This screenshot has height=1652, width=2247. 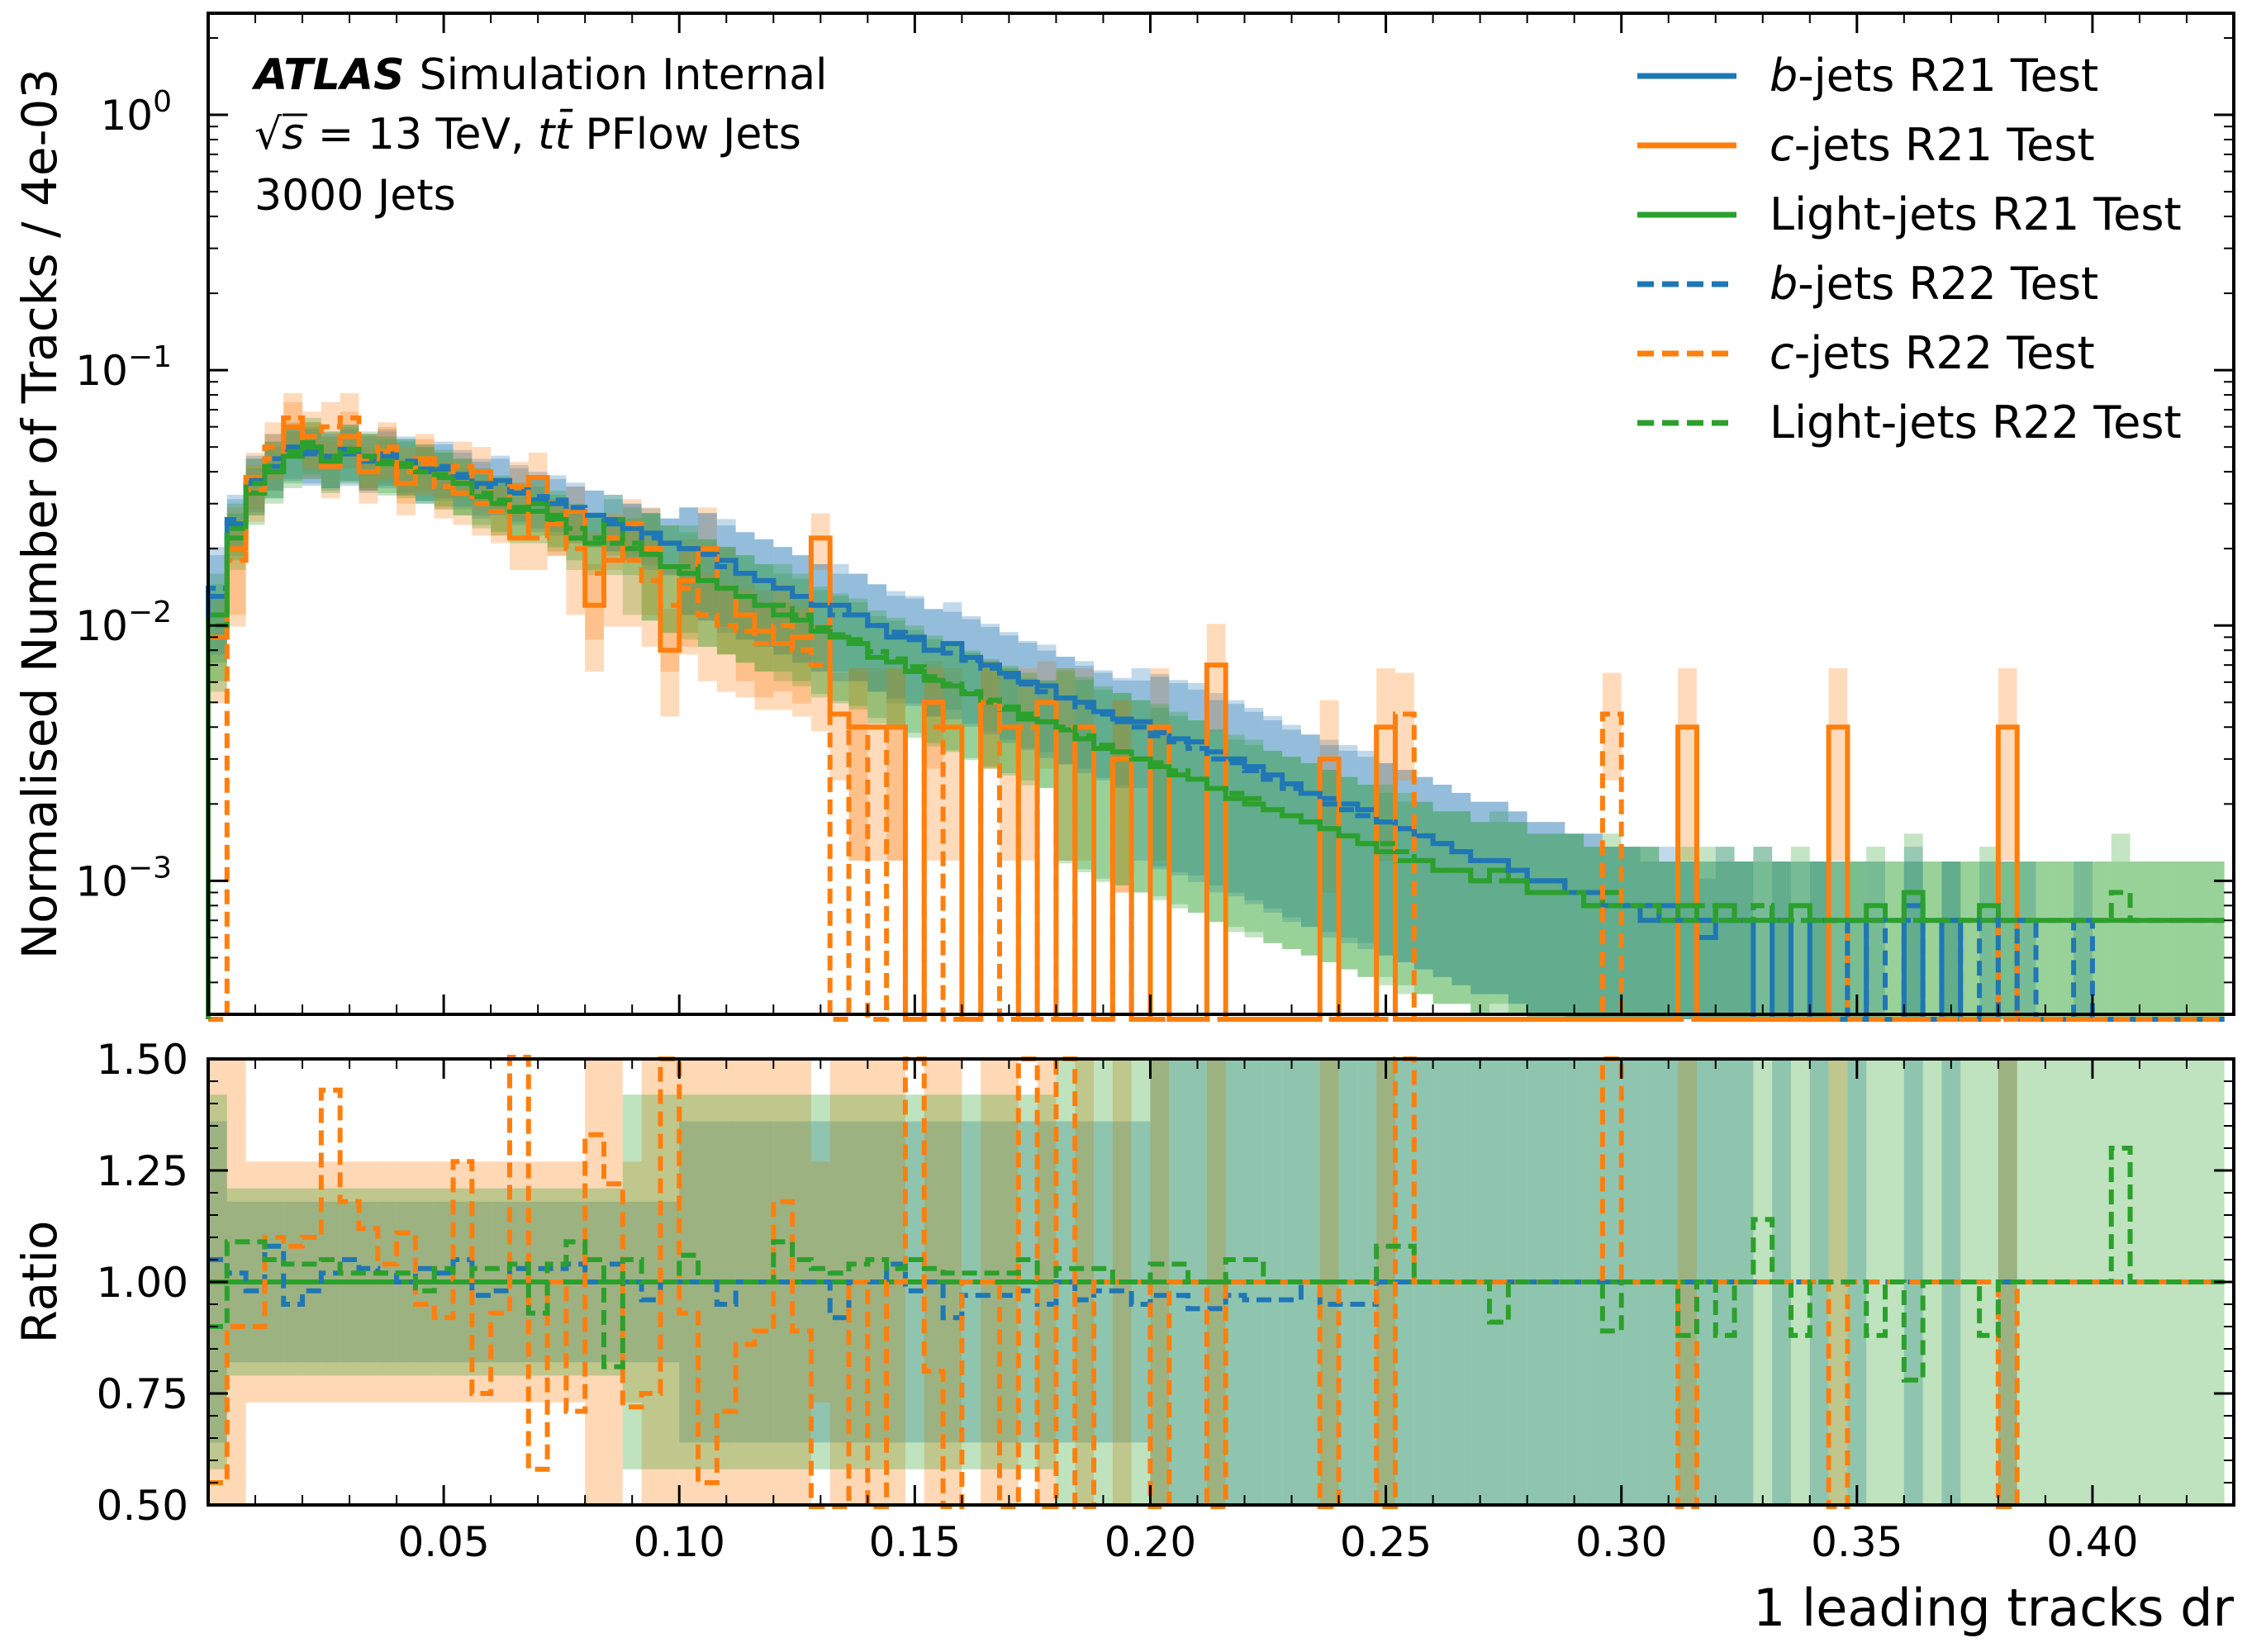 I want to click on energy-s: s, so click(x=293, y=134).